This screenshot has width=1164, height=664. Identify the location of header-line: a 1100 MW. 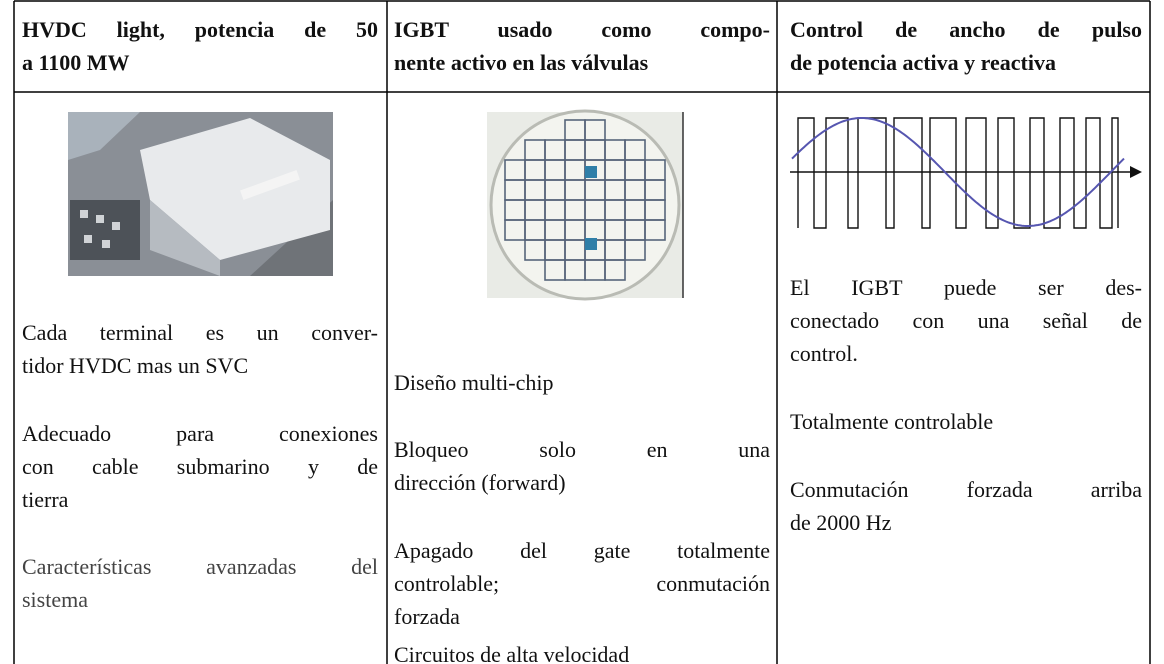
(76, 62).